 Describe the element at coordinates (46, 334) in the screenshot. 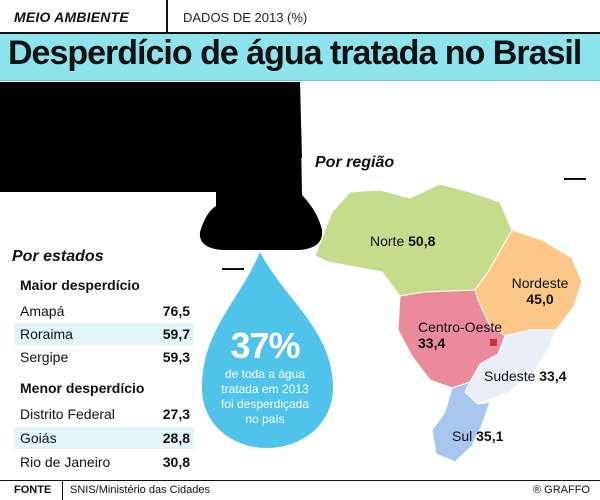

I see `state-name: Roraima` at that location.